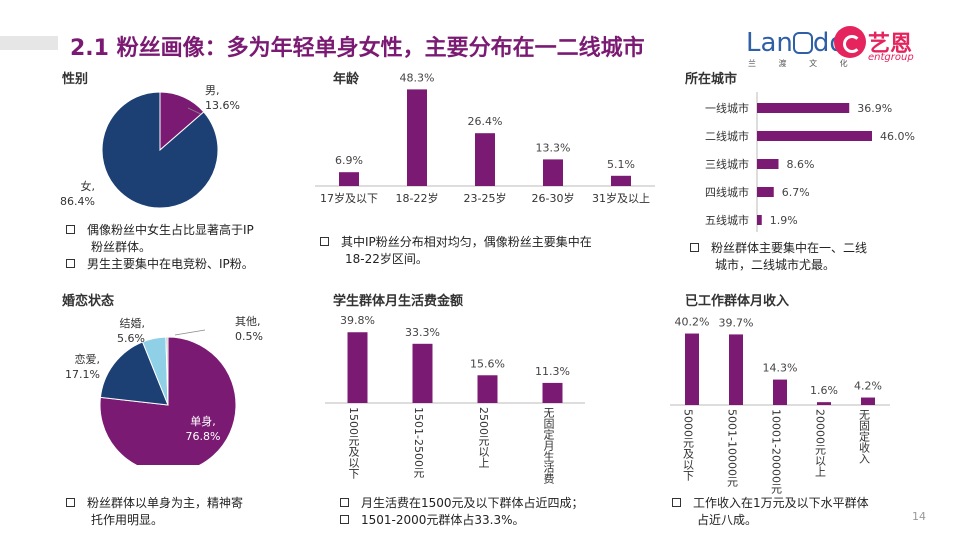 This screenshot has width=960, height=540. I want to click on x-tick-label: 1501-2500元, so click(418, 442).